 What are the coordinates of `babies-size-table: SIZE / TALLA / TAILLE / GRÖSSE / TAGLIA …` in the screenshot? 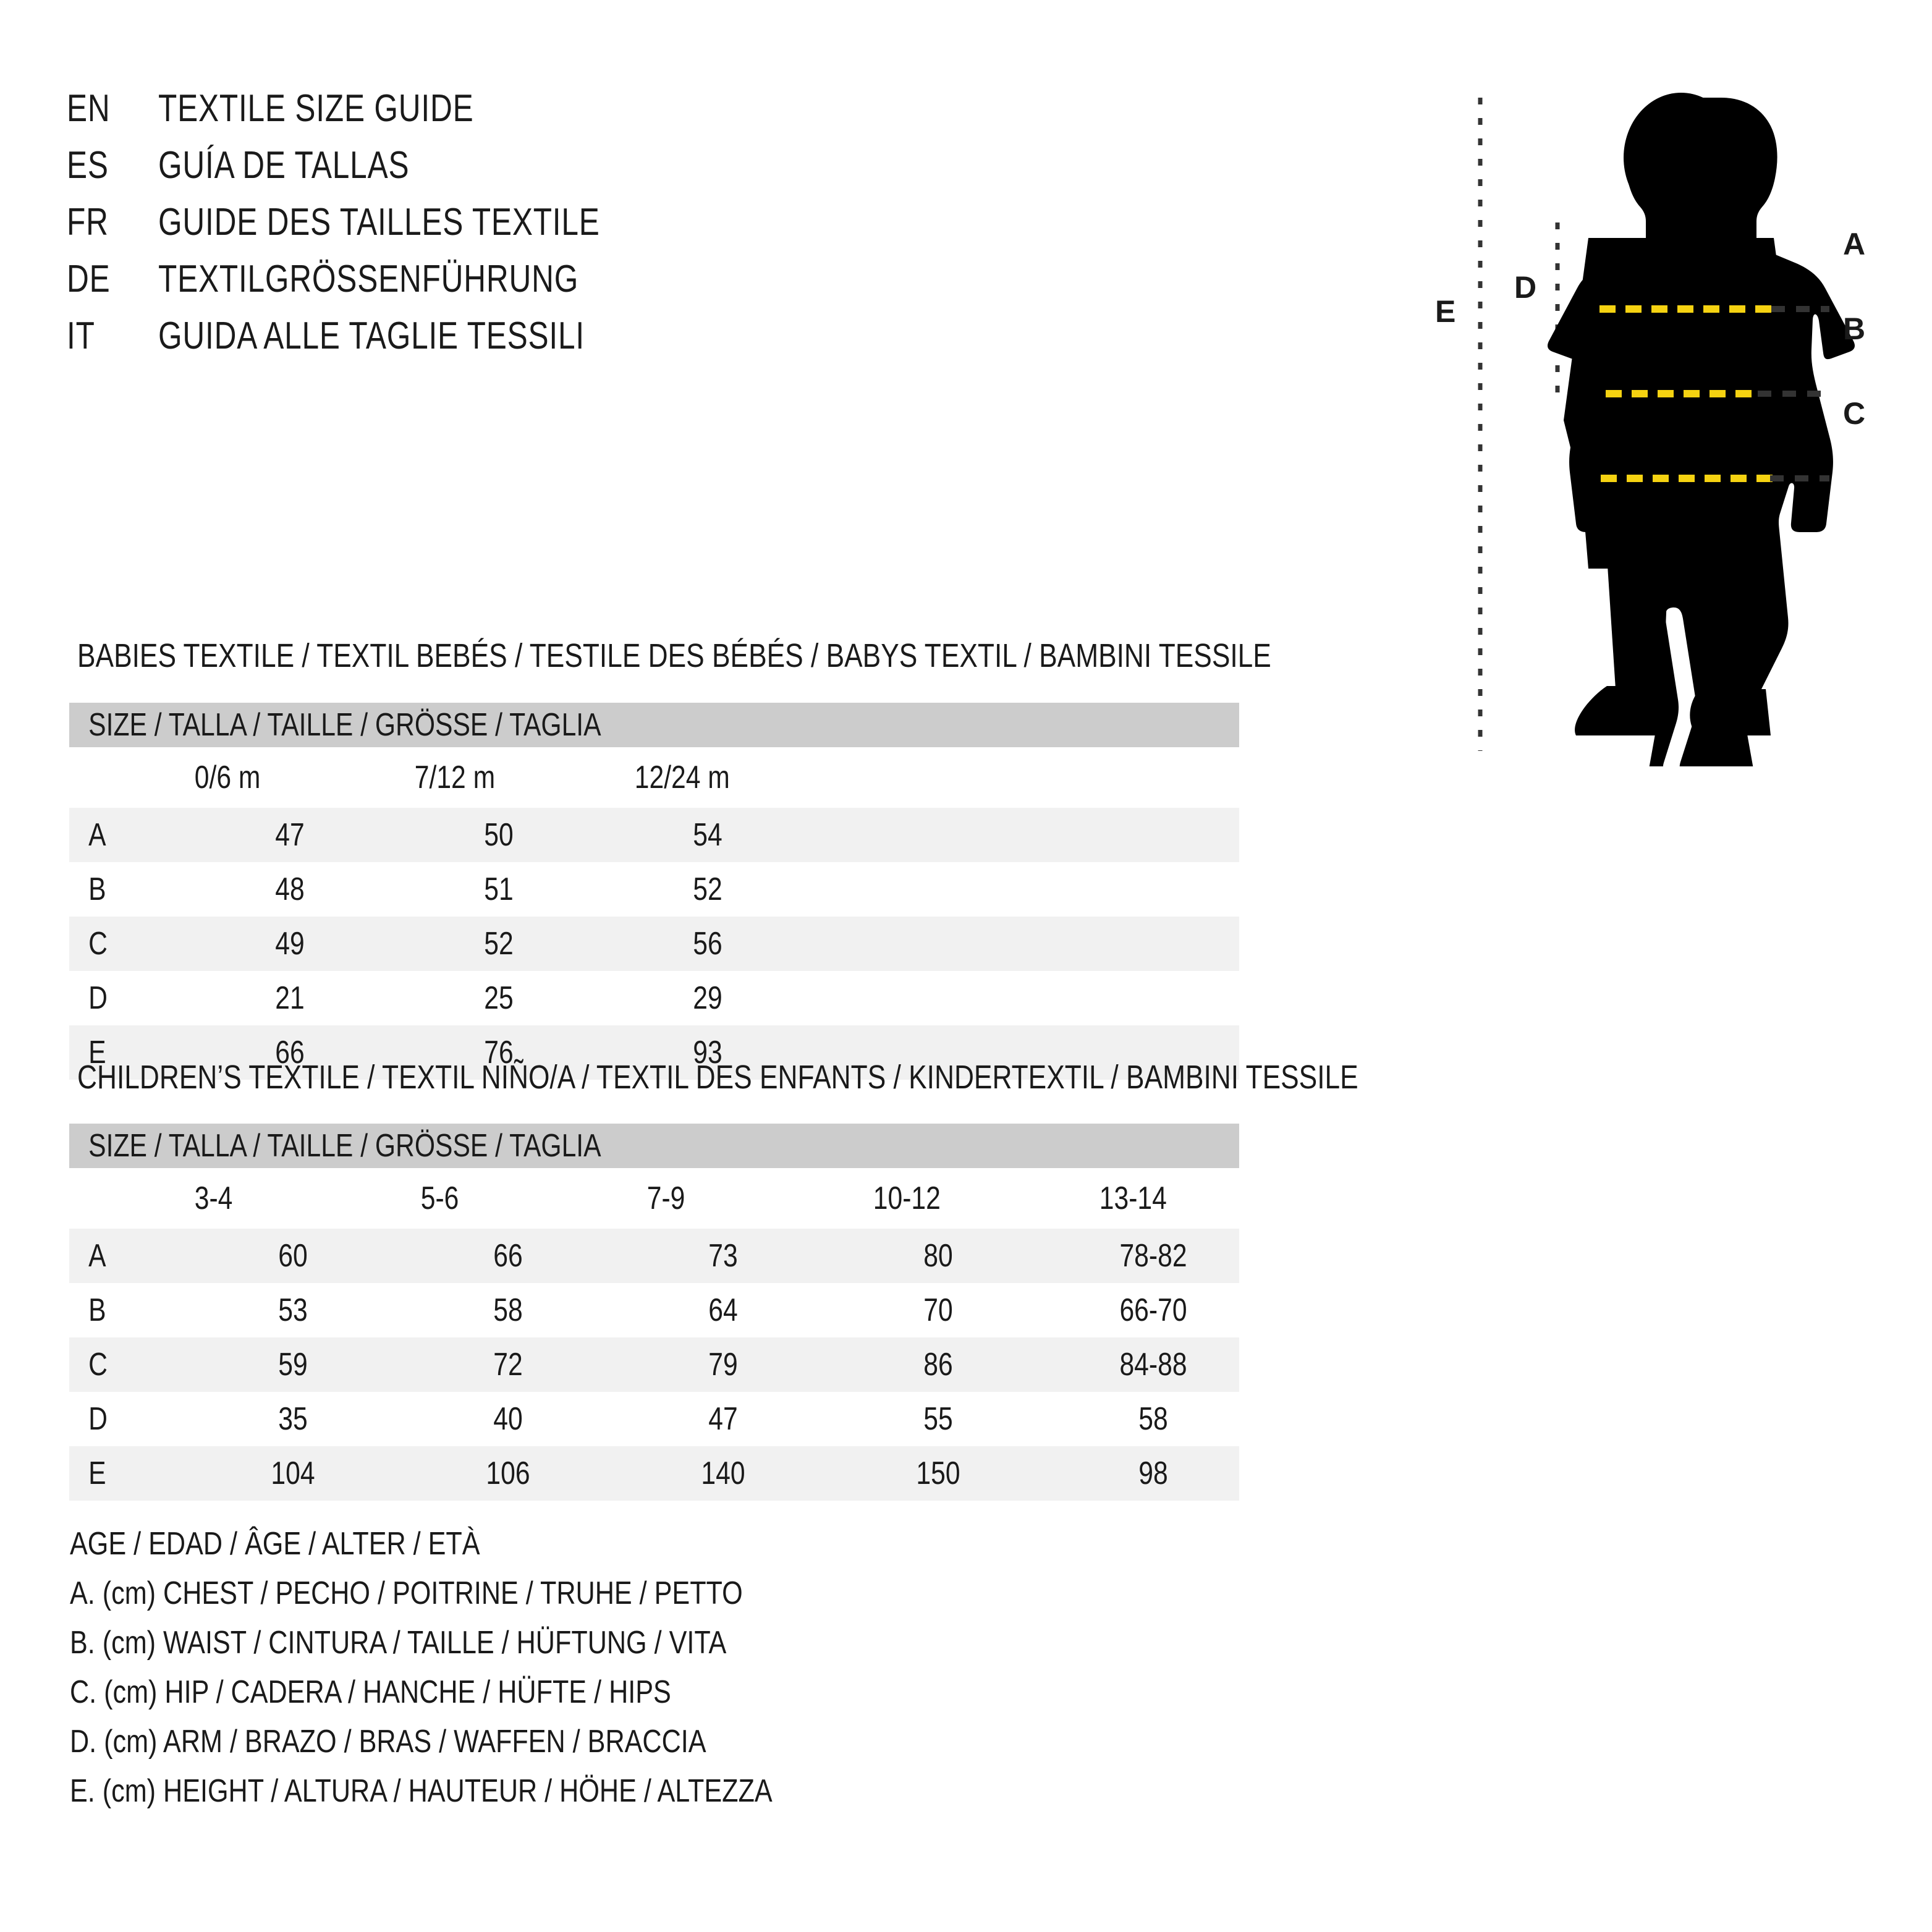 It's located at (654, 891).